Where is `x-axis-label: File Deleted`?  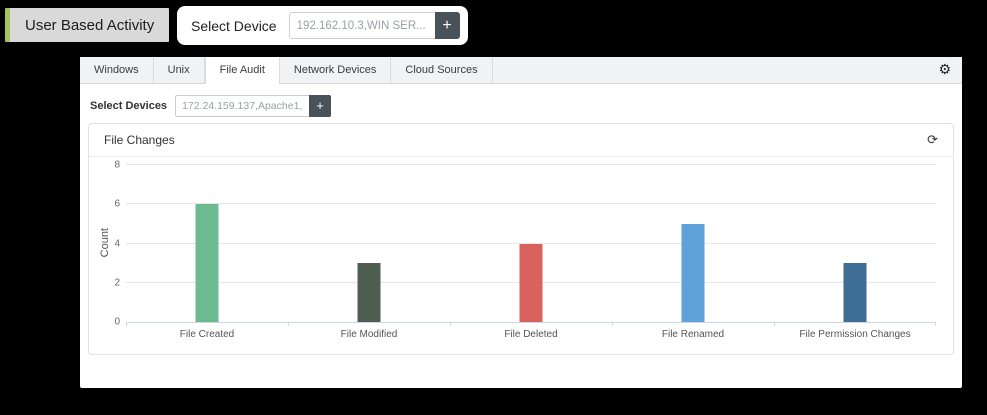
x-axis-label: File Deleted is located at coordinates (531, 334).